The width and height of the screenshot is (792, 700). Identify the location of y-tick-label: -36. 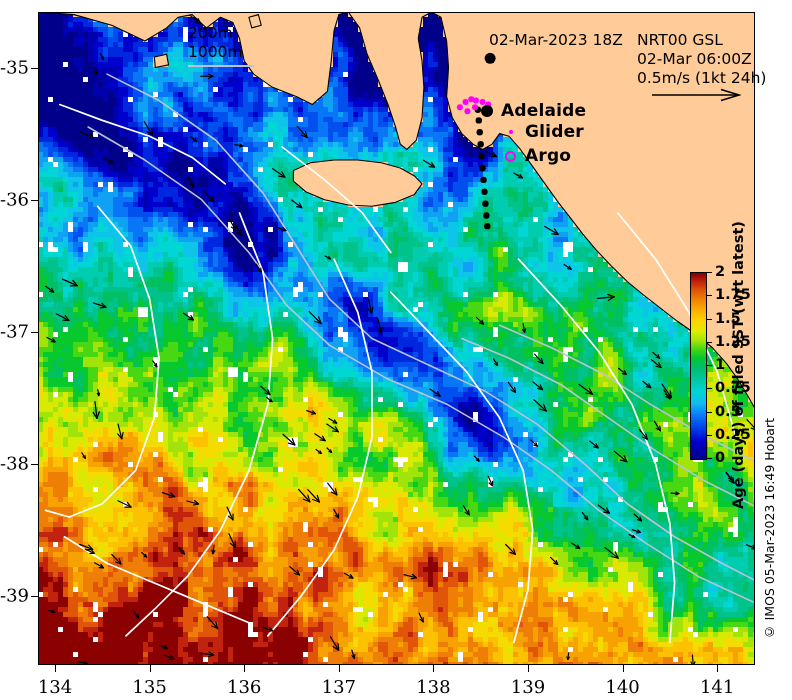
(14, 200).